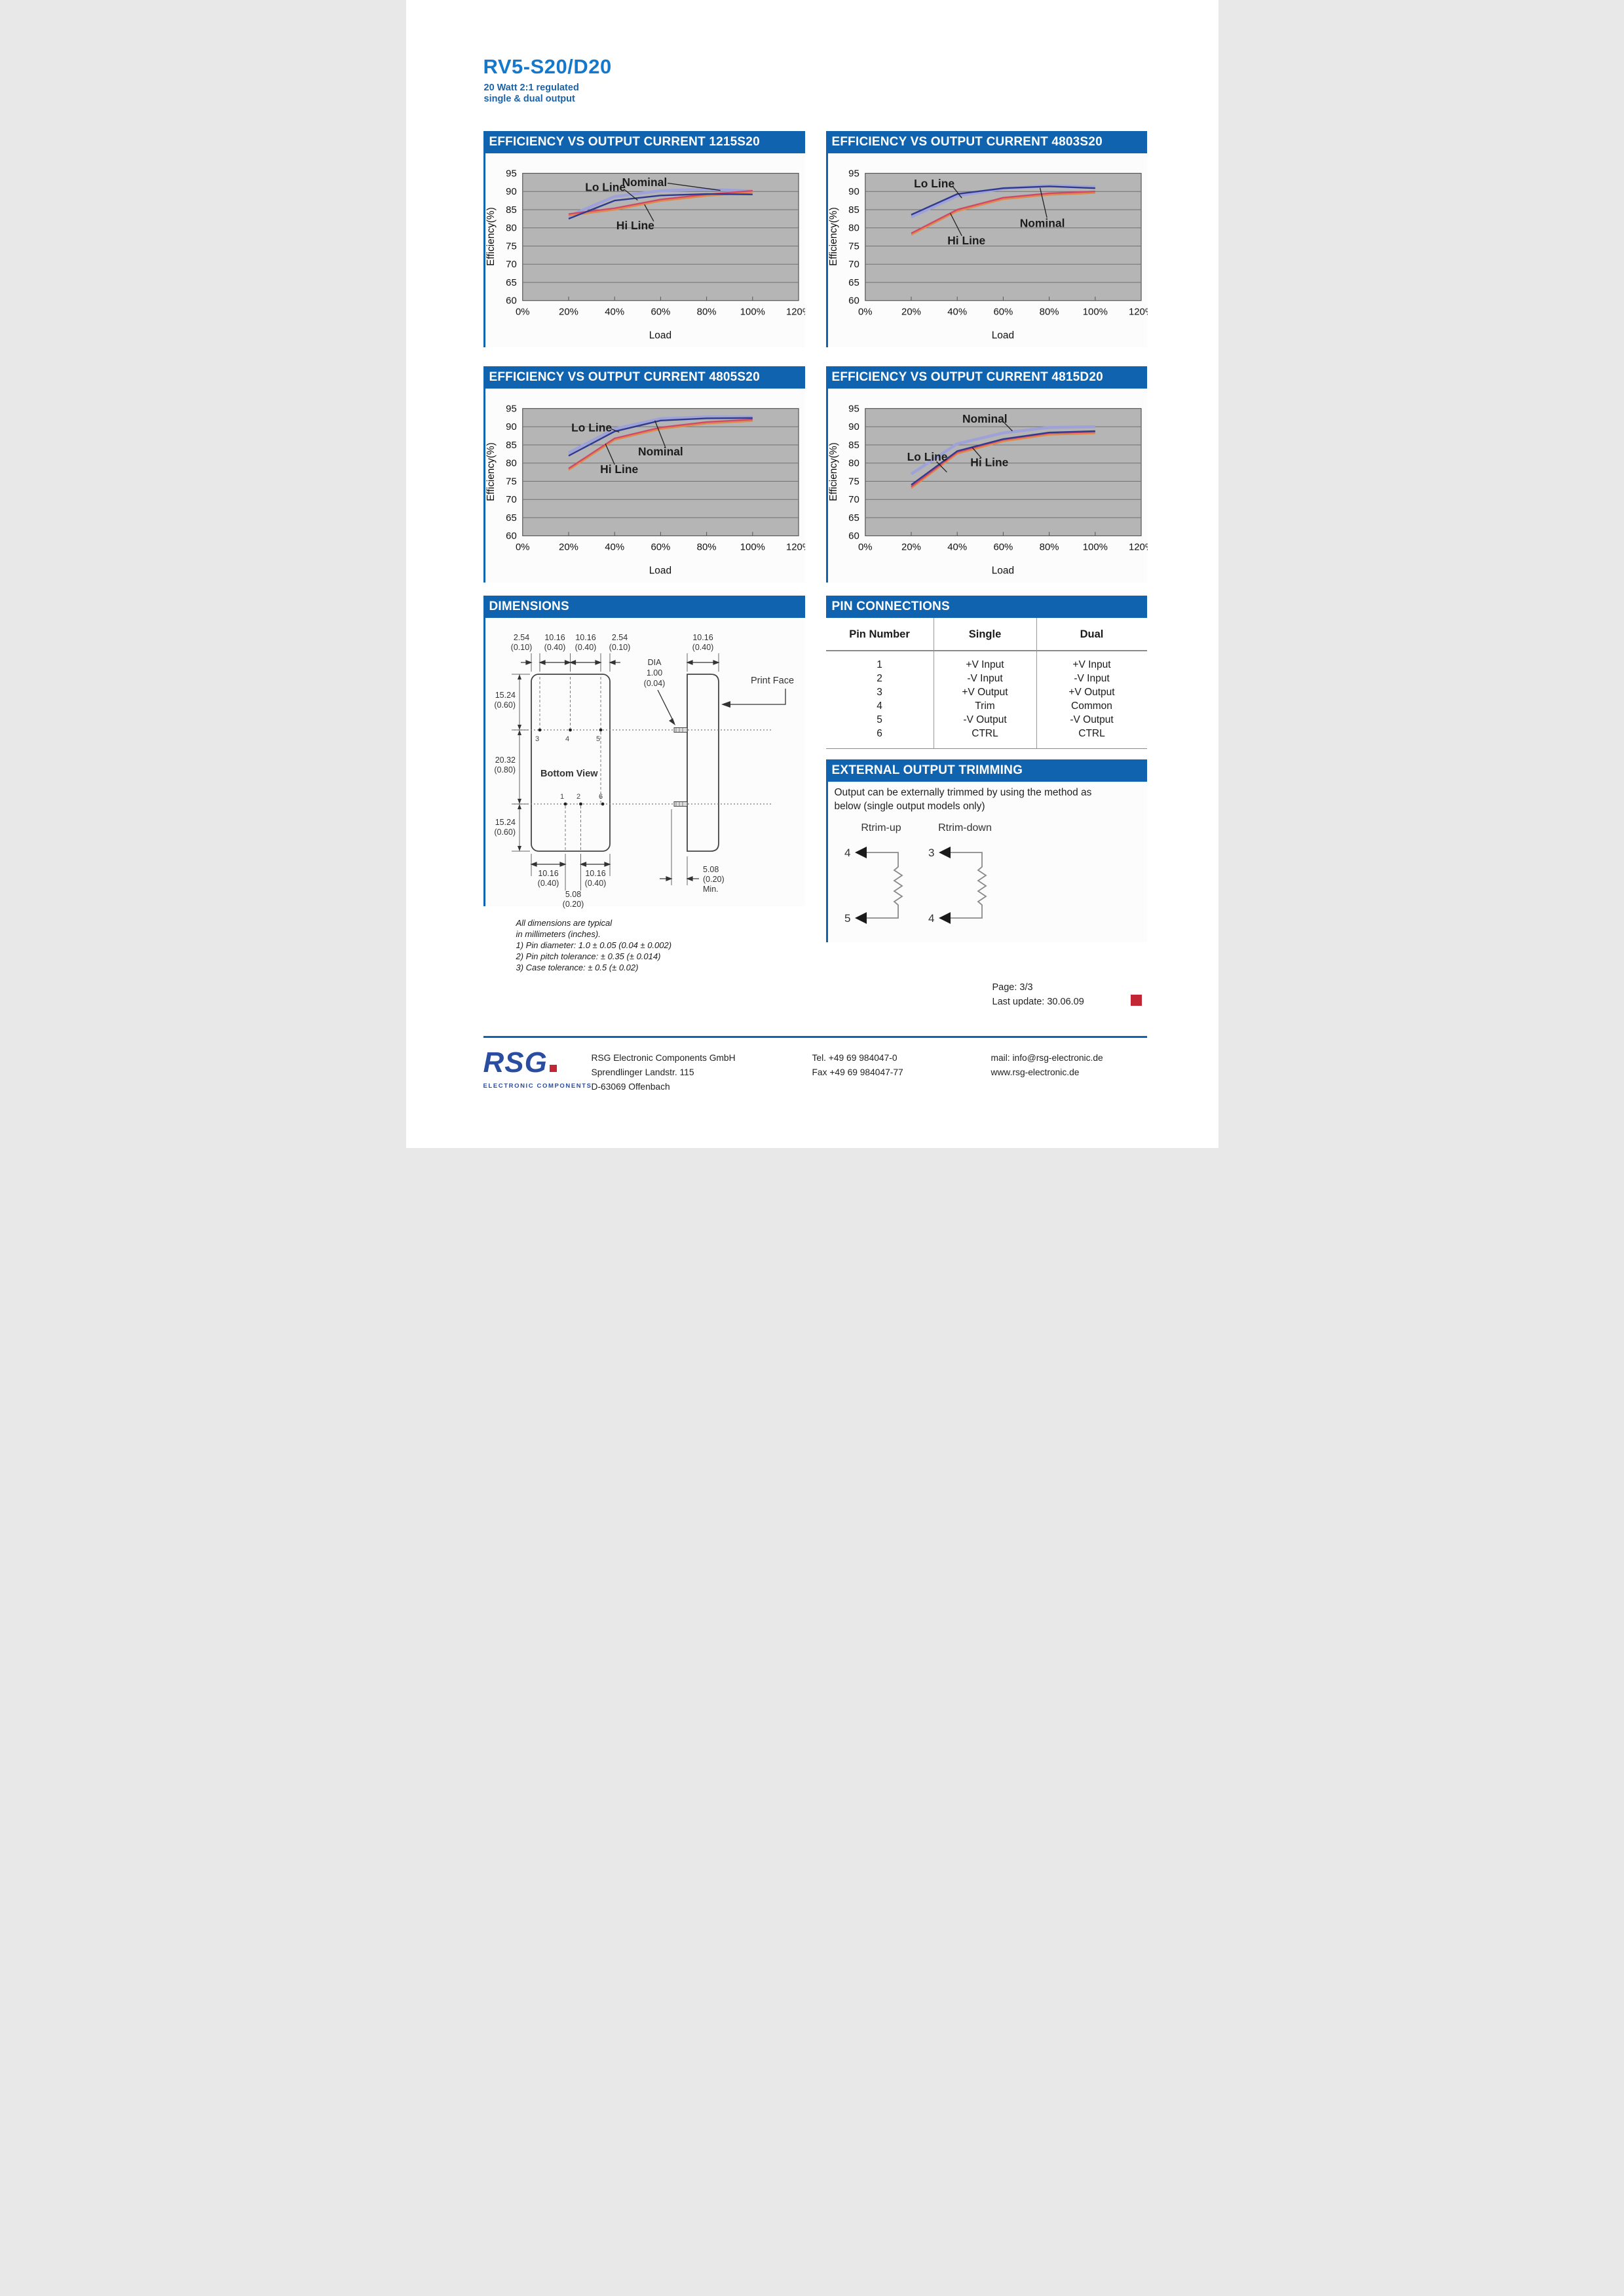 The width and height of the screenshot is (1624, 2296). What do you see at coordinates (644, 377) in the screenshot?
I see `chart-header-4805s20: EFFICIENCY VS OUTPUT CURRENT 4805S20` at bounding box center [644, 377].